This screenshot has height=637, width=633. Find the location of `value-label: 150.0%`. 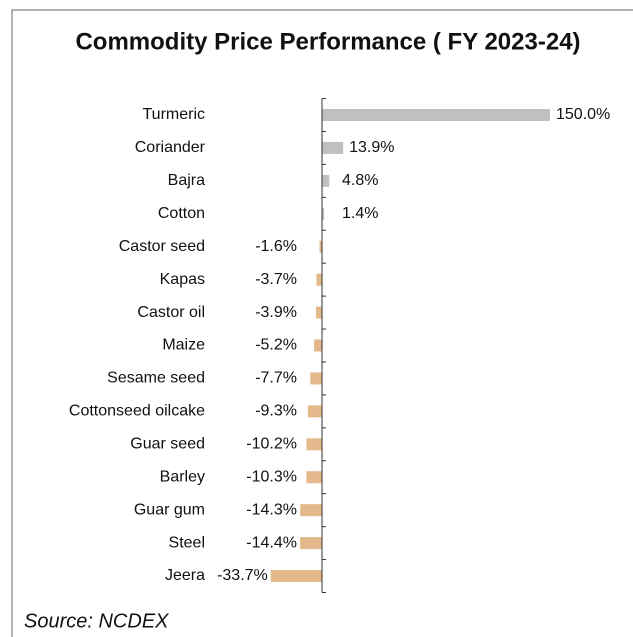

value-label: 150.0% is located at coordinates (583, 114).